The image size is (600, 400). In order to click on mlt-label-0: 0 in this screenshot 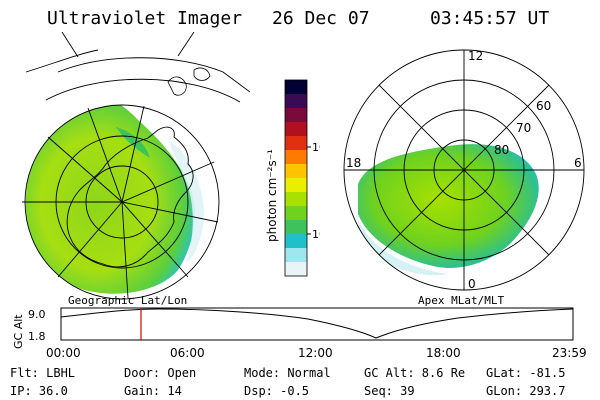, I will do `click(472, 284)`.